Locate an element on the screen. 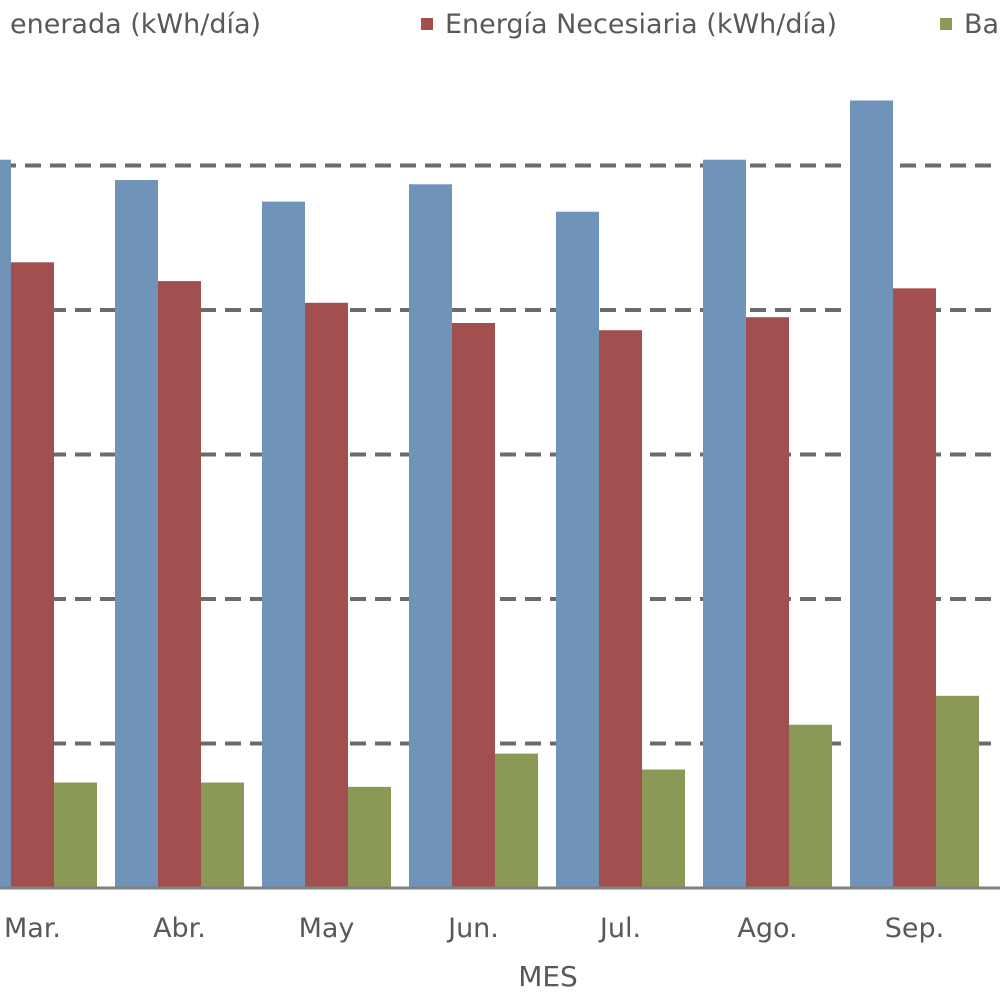 This screenshot has width=1000, height=1000. x-tick-label: Jul. is located at coordinates (619, 928).